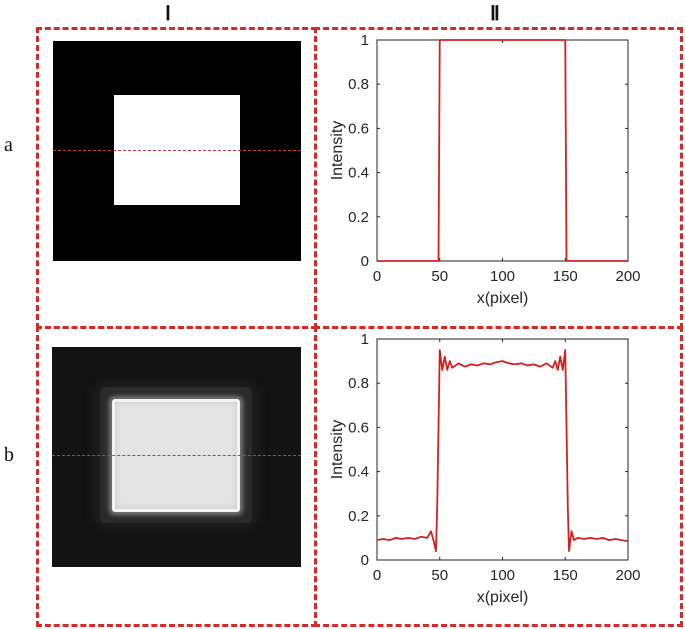  Describe the element at coordinates (8, 145) in the screenshot. I see `row-label-a: a` at that location.